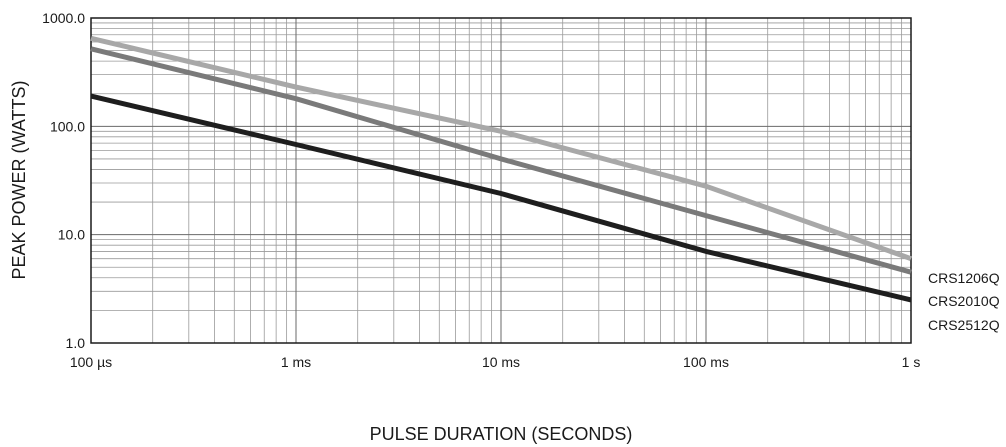 Image resolution: width=1006 pixels, height=447 pixels. I want to click on y-axis-title: PEAK POWER (WATTS), so click(19, 179).